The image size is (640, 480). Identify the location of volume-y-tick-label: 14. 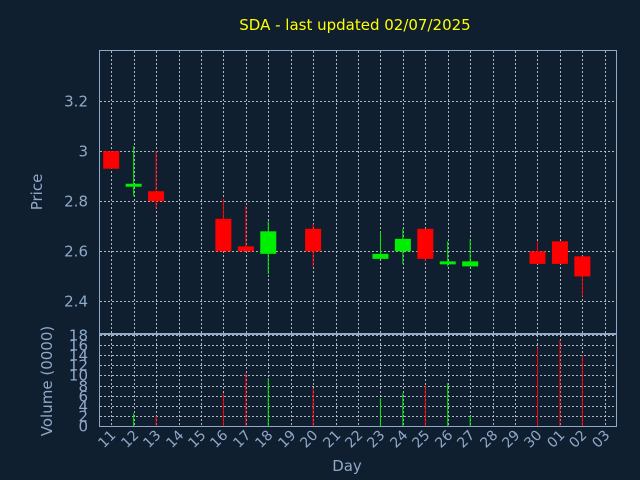
(78, 356).